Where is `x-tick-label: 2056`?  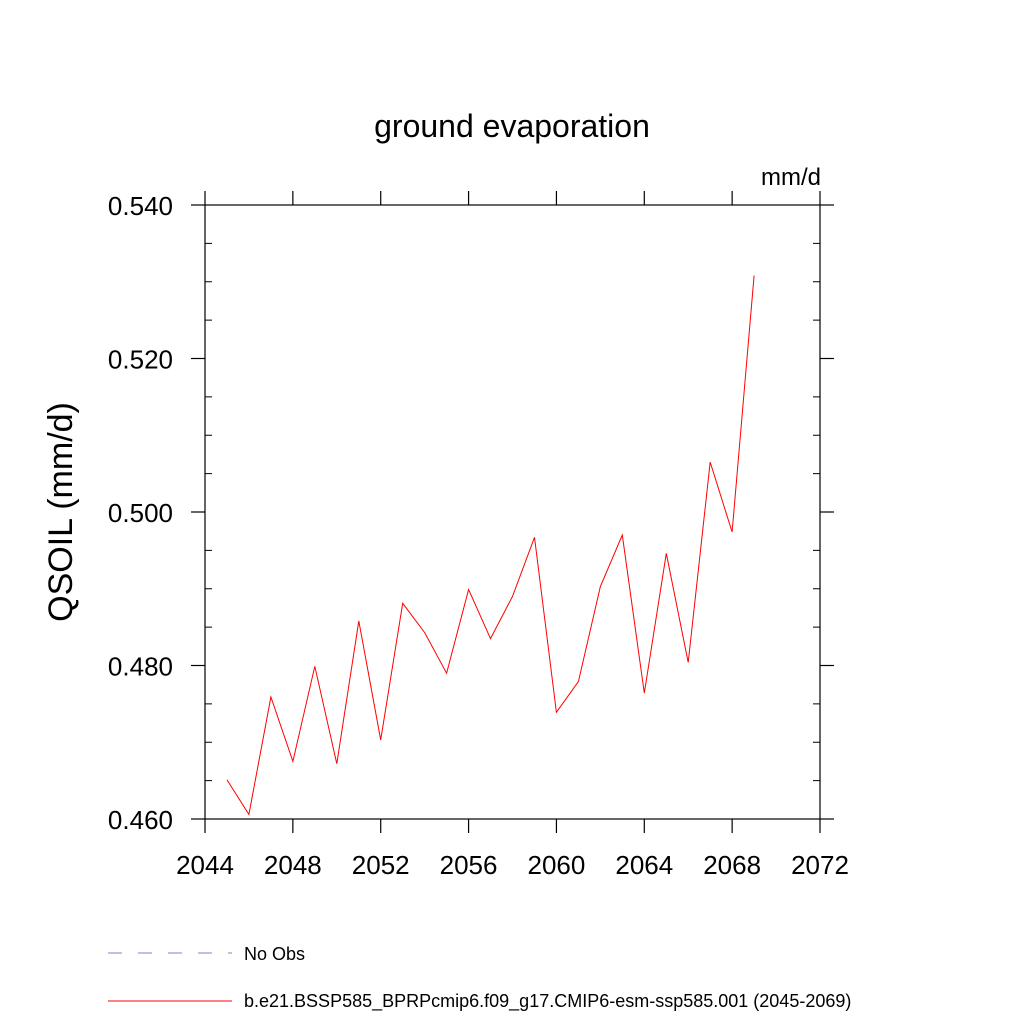
x-tick-label: 2056 is located at coordinates (469, 865).